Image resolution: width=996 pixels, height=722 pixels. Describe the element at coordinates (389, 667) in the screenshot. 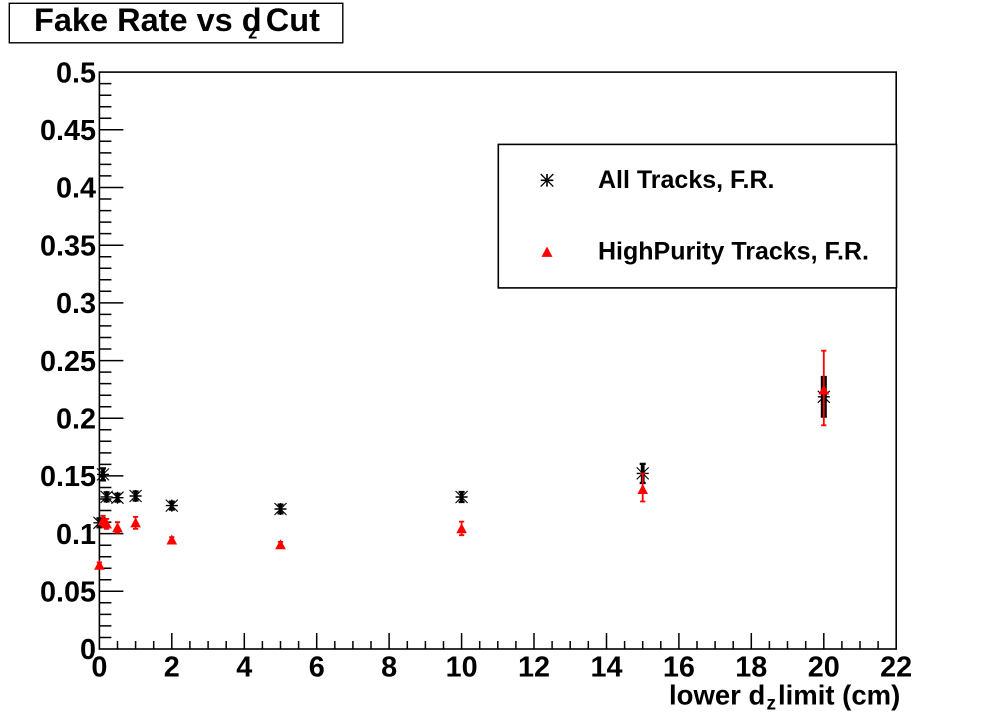

I see `svg-text: 8` at that location.